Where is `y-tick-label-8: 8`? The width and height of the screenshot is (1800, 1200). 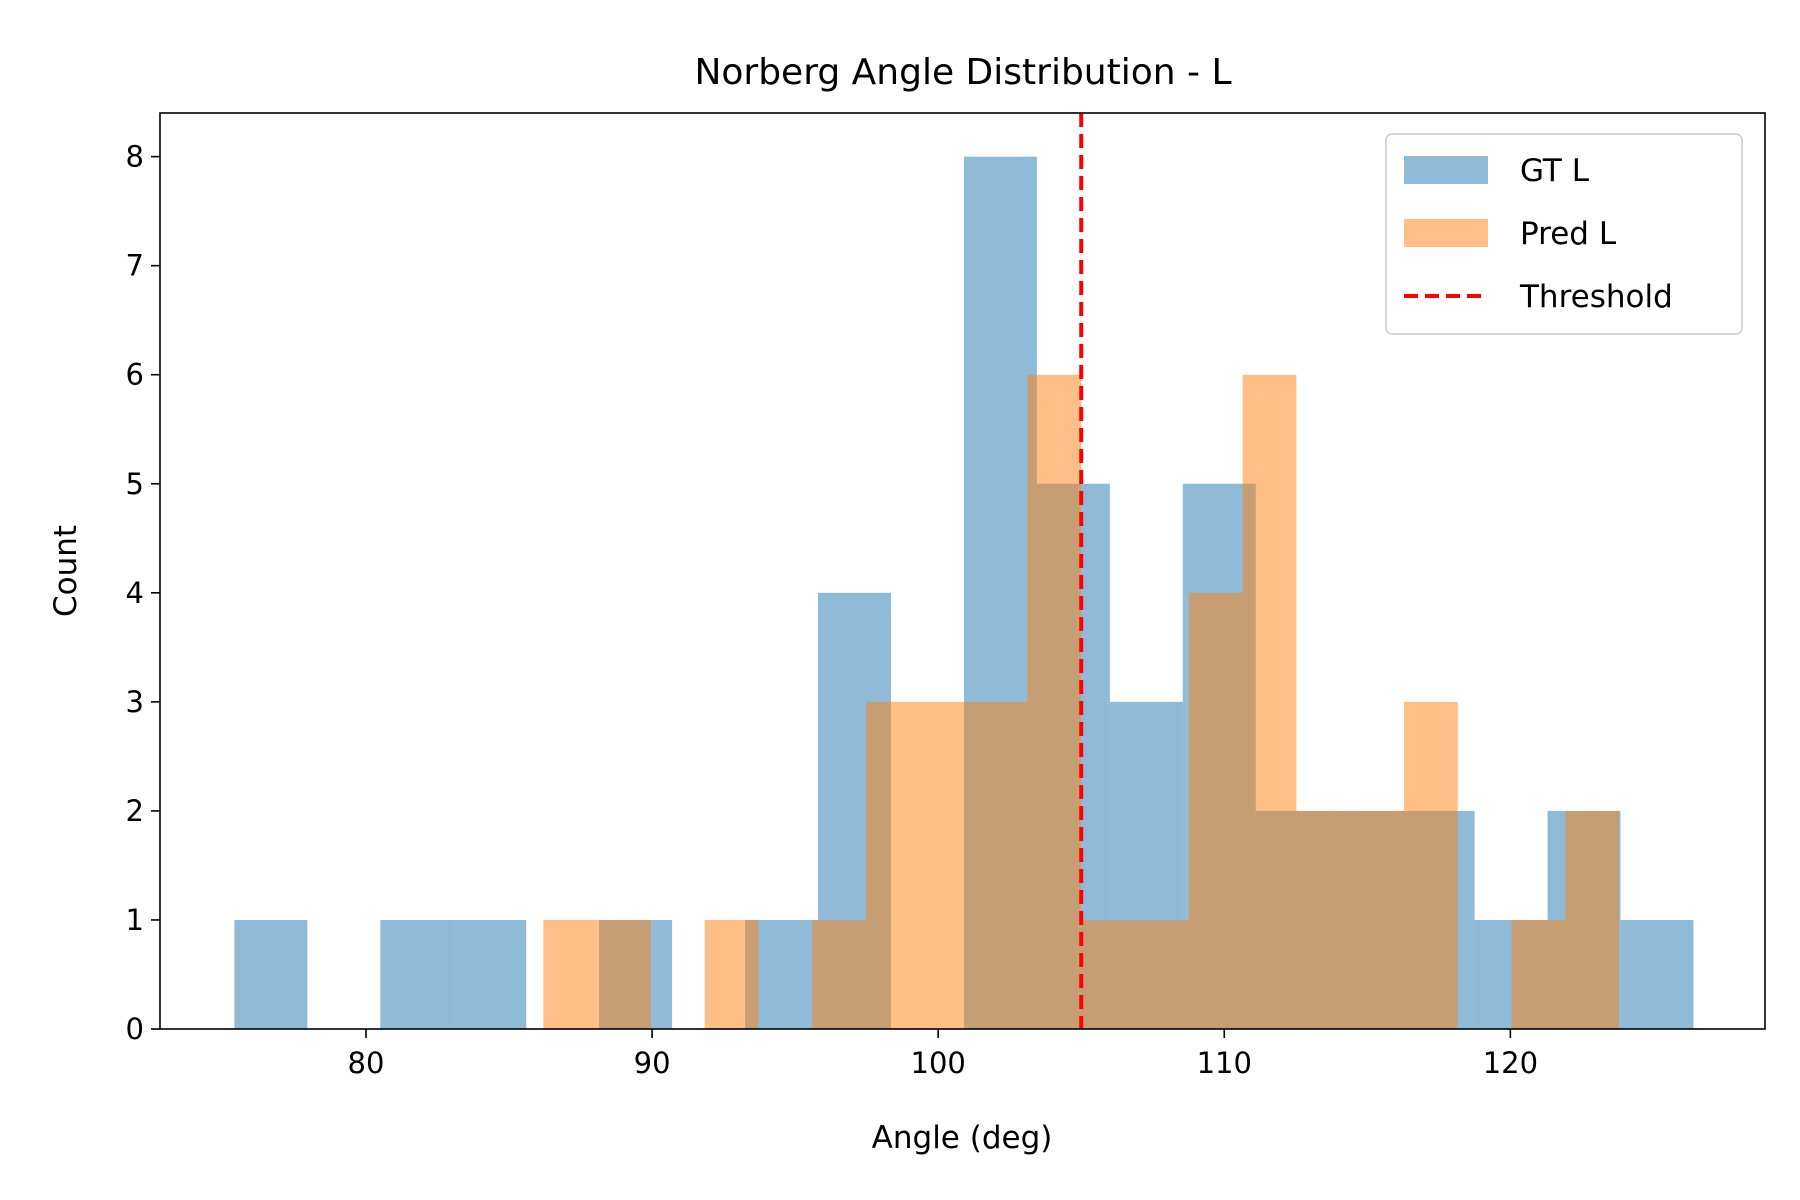
y-tick-label-8: 8 is located at coordinates (135, 157).